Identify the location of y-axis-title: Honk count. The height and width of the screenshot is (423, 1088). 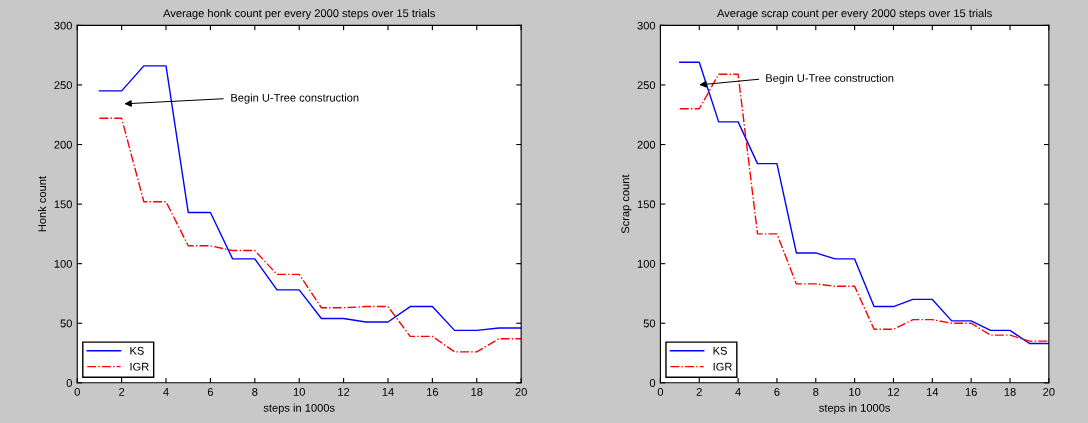
(42, 204).